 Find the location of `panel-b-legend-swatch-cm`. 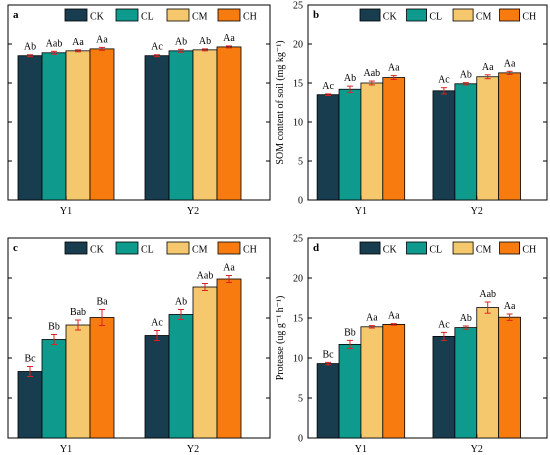

panel-b-legend-swatch-cm is located at coordinates (463, 15).